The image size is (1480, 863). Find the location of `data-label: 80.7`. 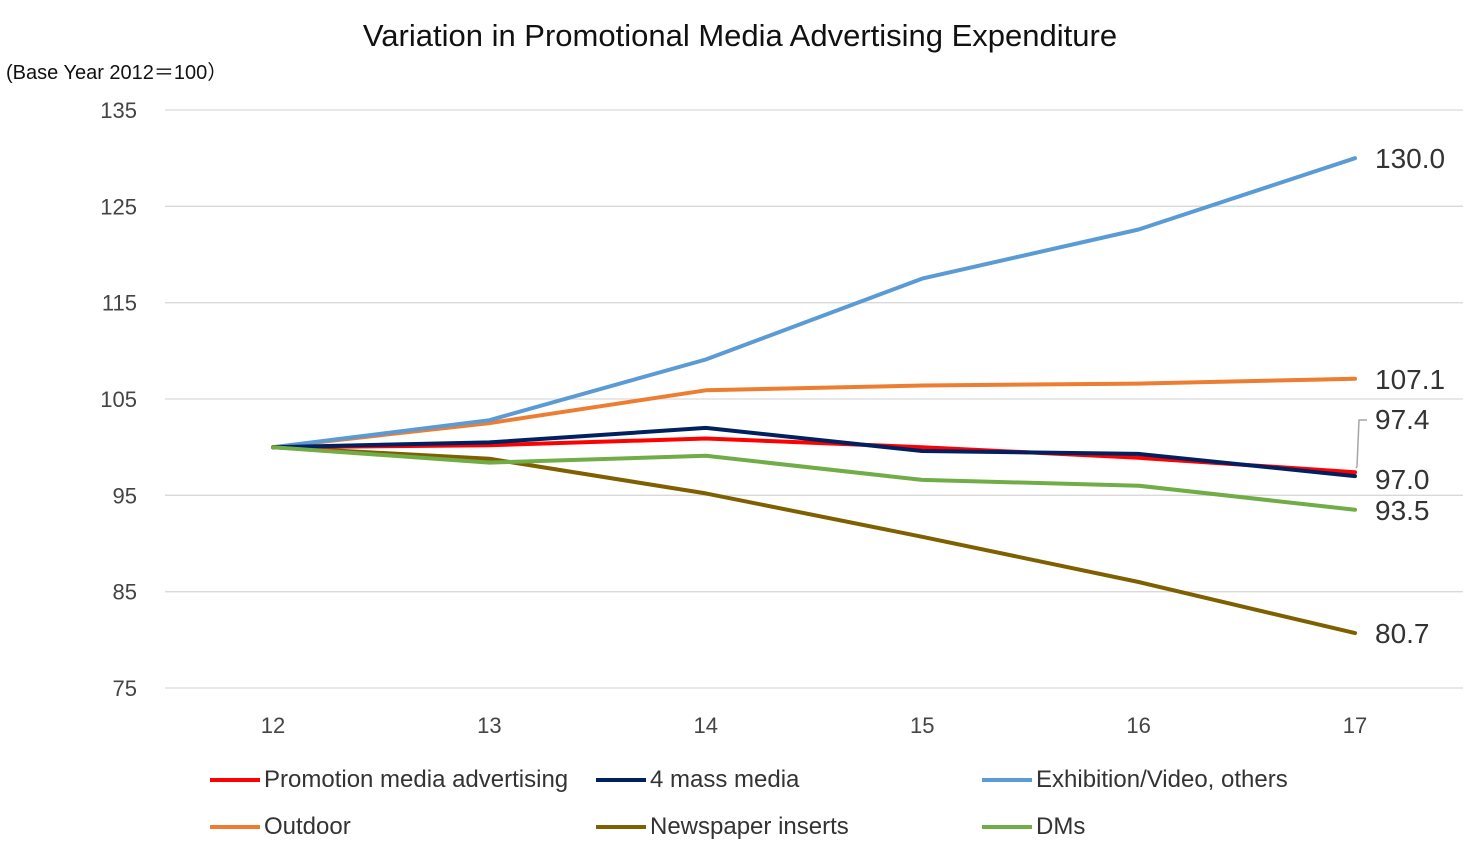

data-label: 80.7 is located at coordinates (1402, 633).